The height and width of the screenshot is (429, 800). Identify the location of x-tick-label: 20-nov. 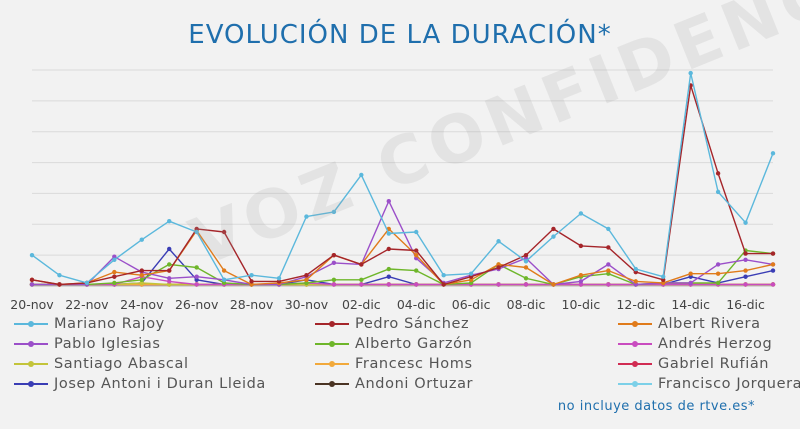
(32, 304).